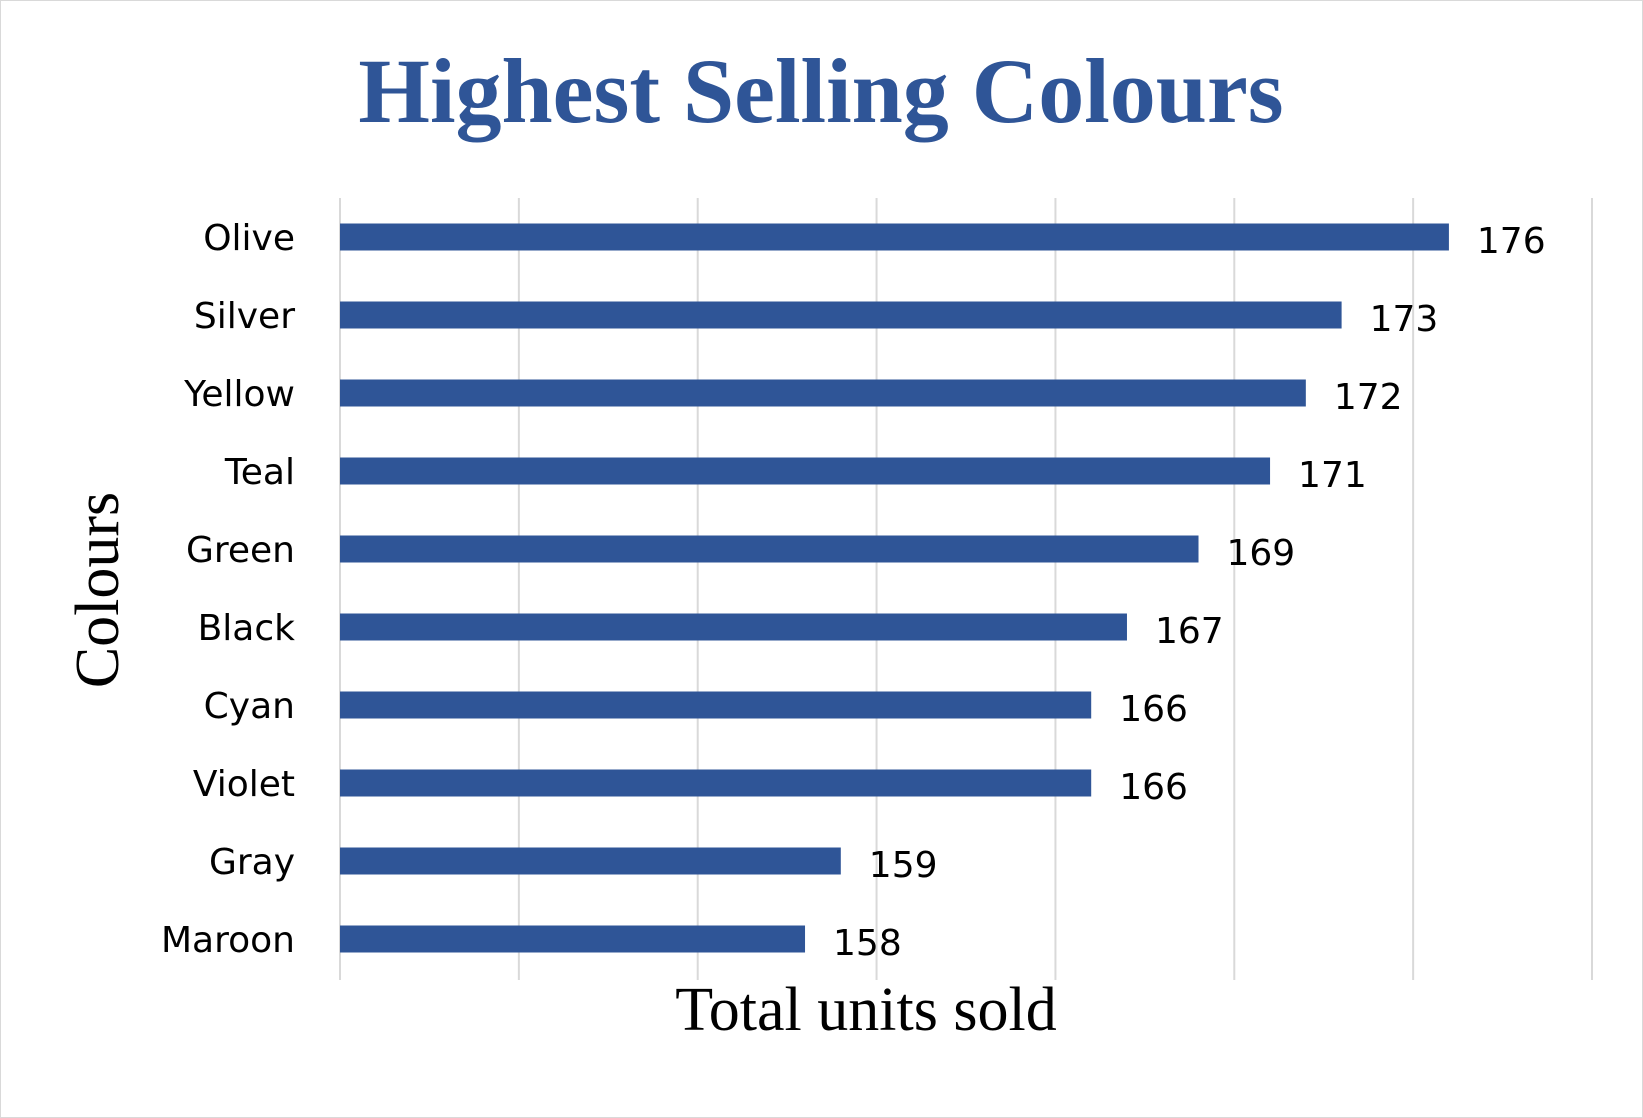 The image size is (1643, 1118). I want to click on data-label: 176, so click(1511, 241).